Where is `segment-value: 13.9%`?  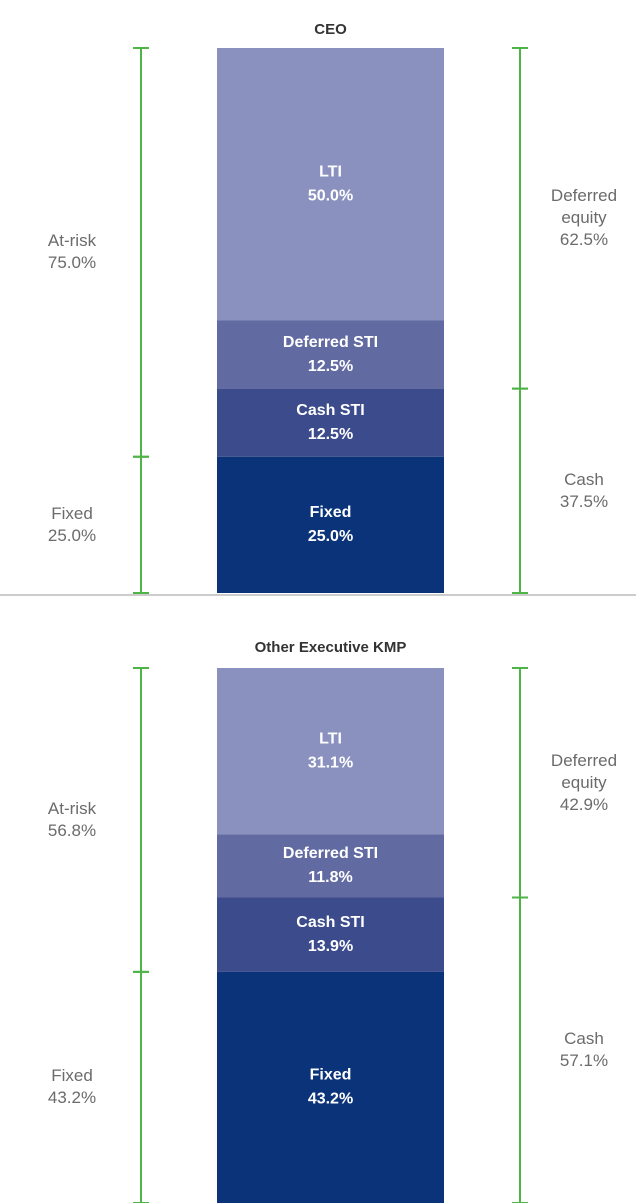 segment-value: 13.9% is located at coordinates (330, 946).